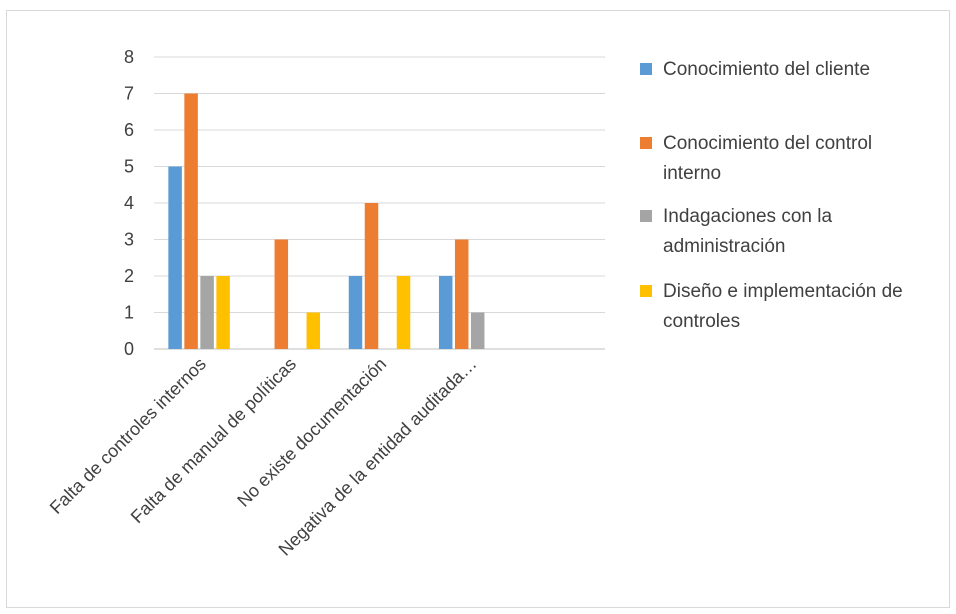 The width and height of the screenshot is (956, 614). I want to click on legend-label: Conocimiento del control, so click(767, 143).